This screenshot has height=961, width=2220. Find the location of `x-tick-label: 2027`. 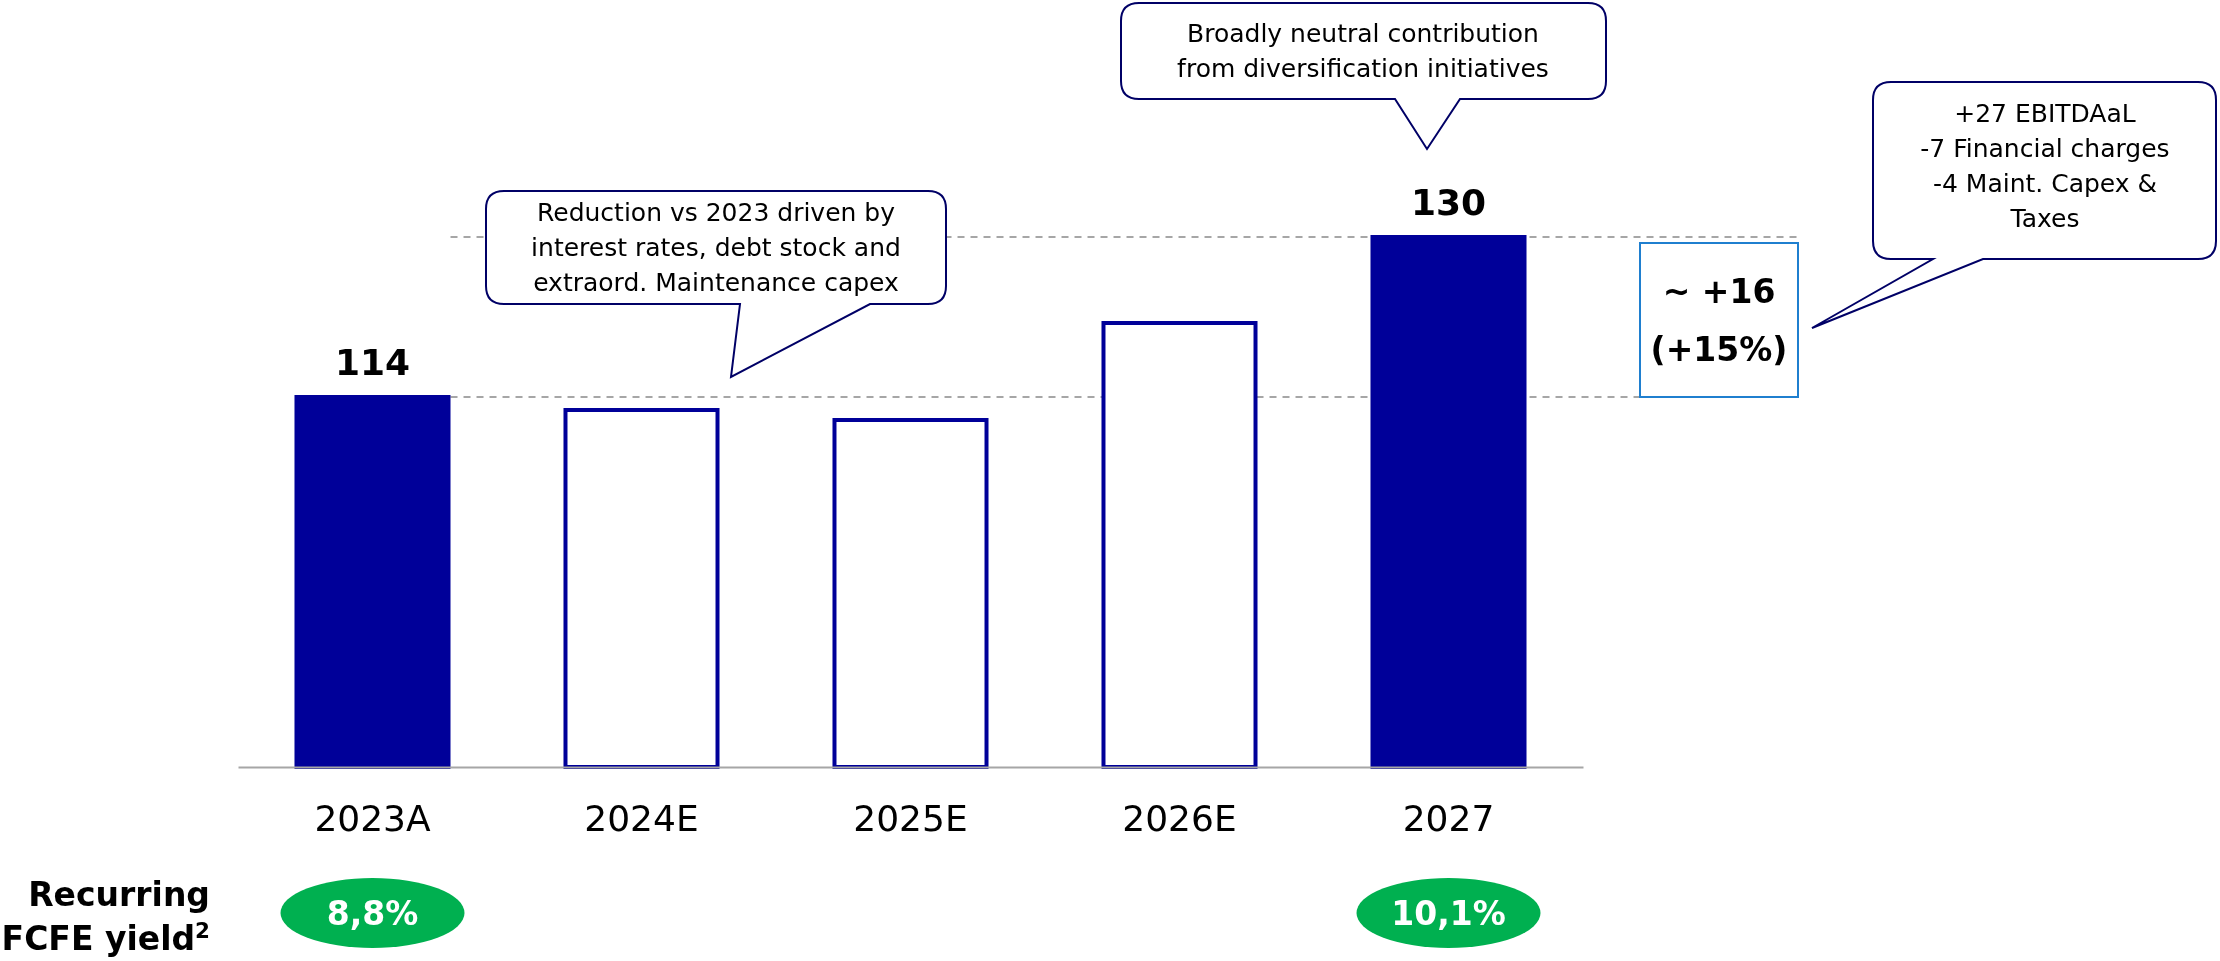

x-tick-label: 2027 is located at coordinates (1448, 818).